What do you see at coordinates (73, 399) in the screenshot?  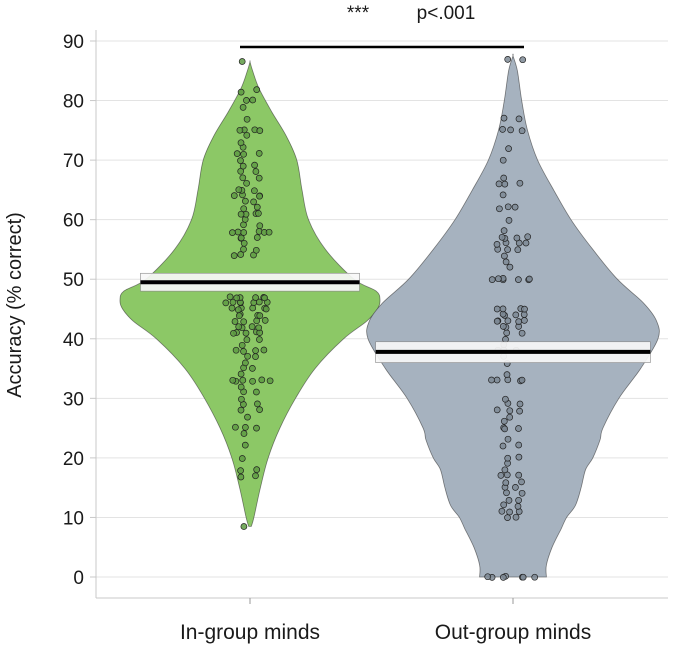 I see `y-tick-label: 30` at bounding box center [73, 399].